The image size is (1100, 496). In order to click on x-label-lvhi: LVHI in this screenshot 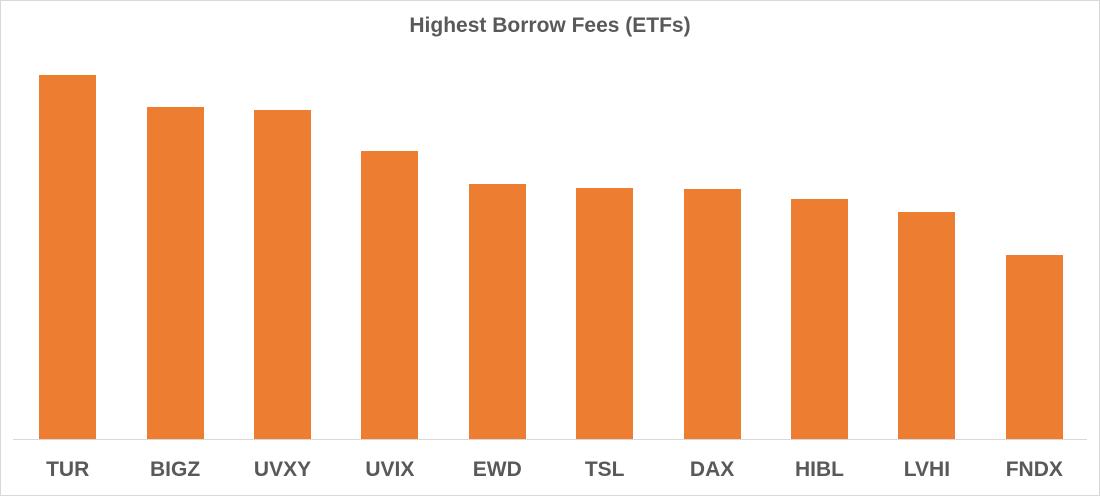, I will do `click(927, 469)`.